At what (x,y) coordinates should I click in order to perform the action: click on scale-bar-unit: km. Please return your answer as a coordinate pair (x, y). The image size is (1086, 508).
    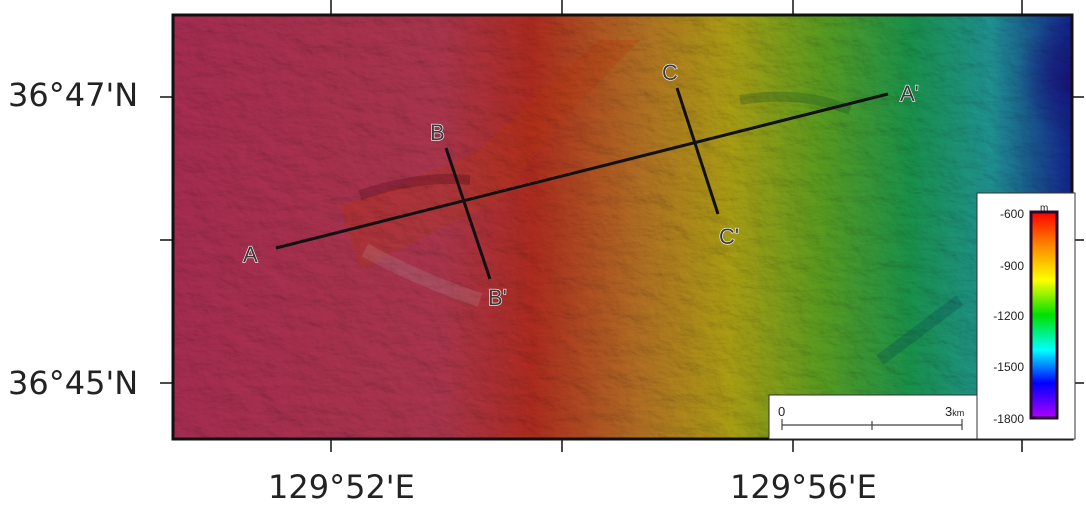
    Looking at the image, I should click on (958, 413).